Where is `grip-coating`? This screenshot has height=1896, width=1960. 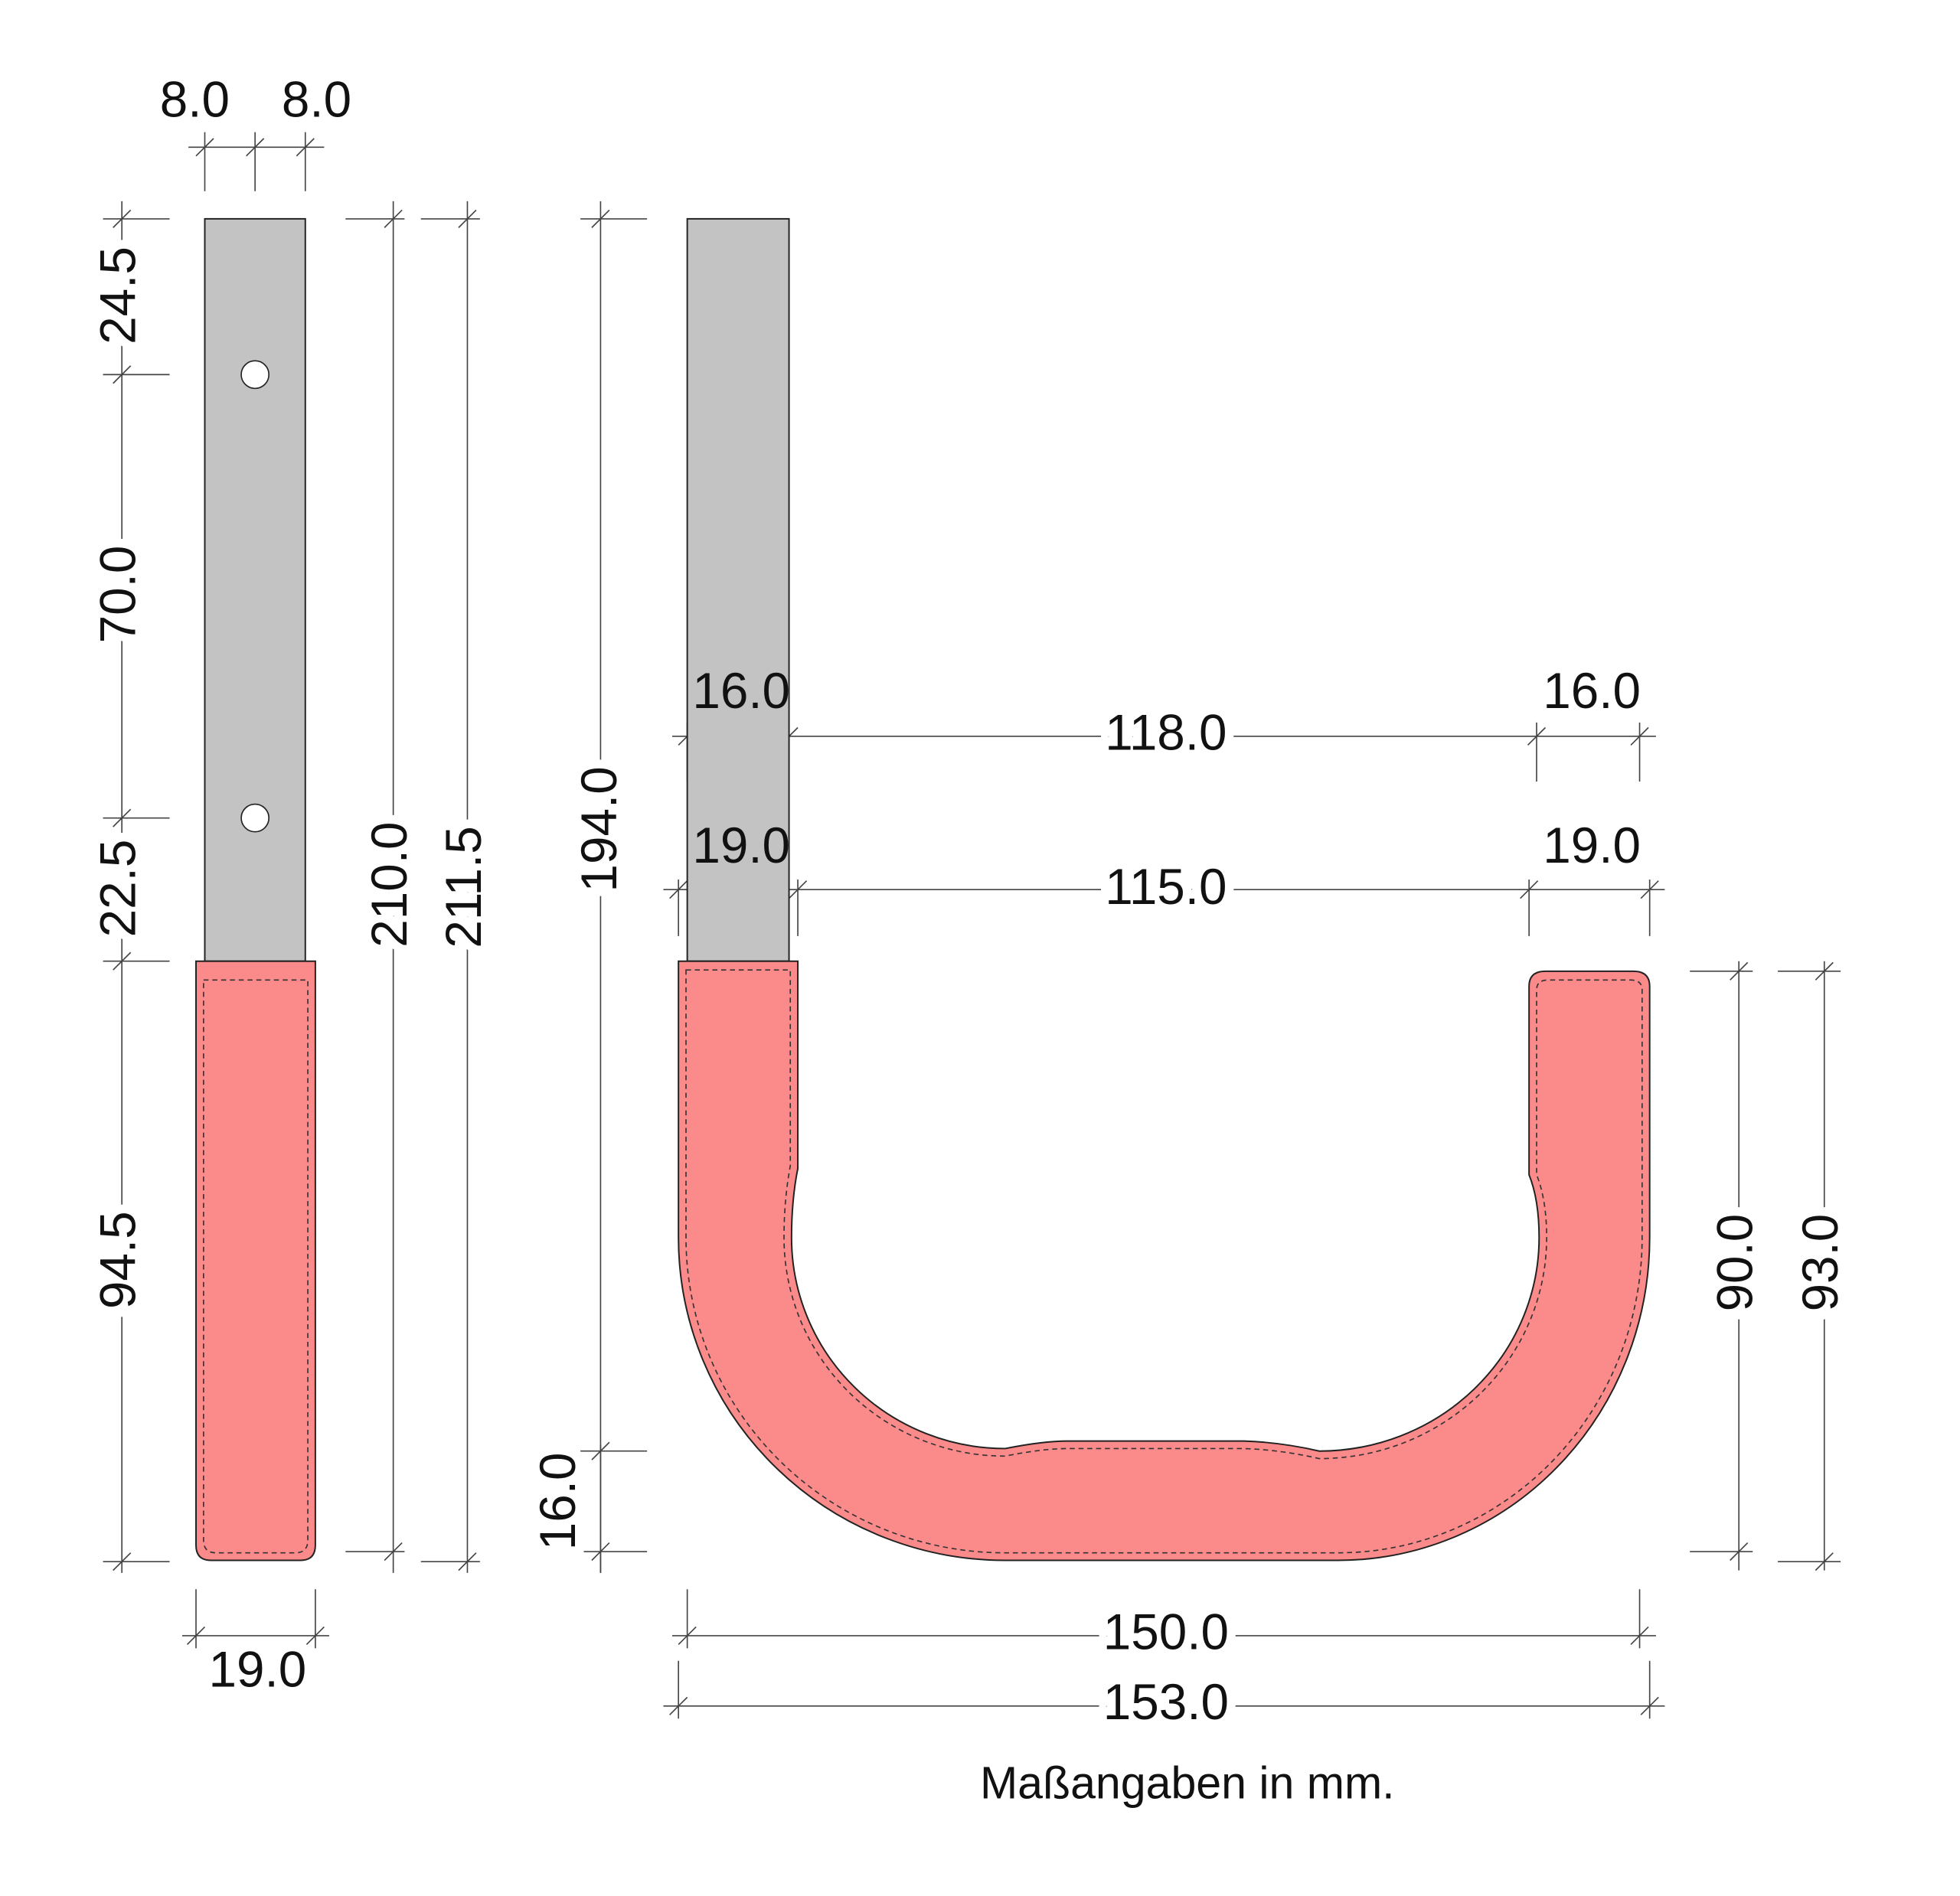 grip-coating is located at coordinates (255, 1261).